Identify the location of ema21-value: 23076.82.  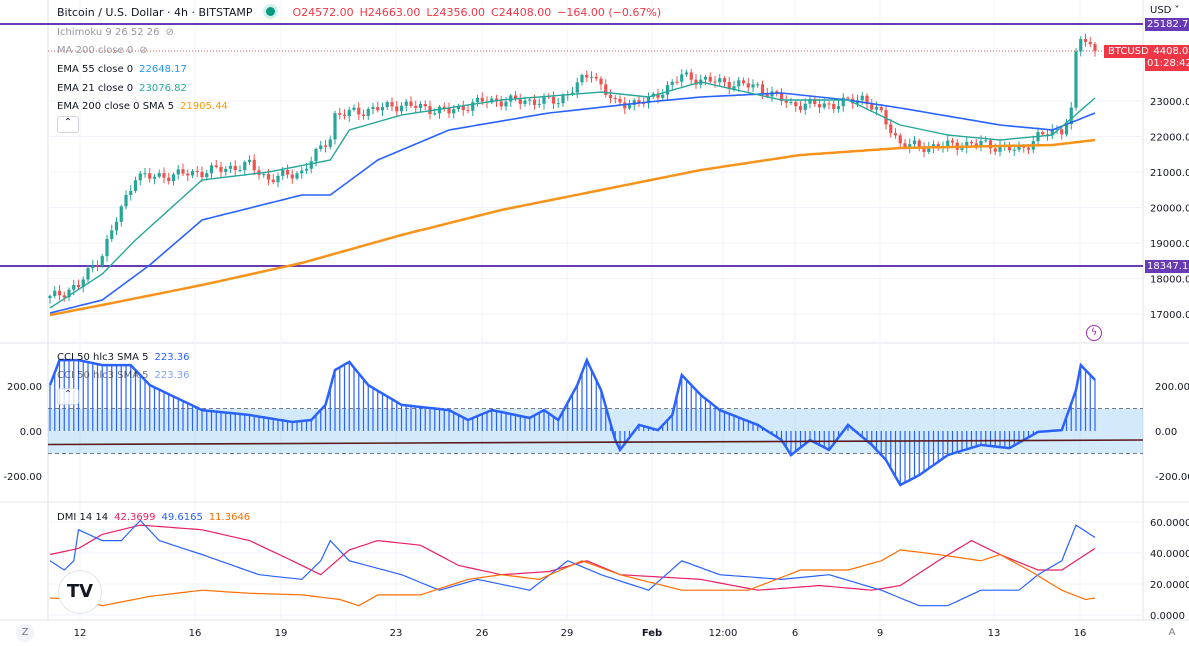
(163, 88).